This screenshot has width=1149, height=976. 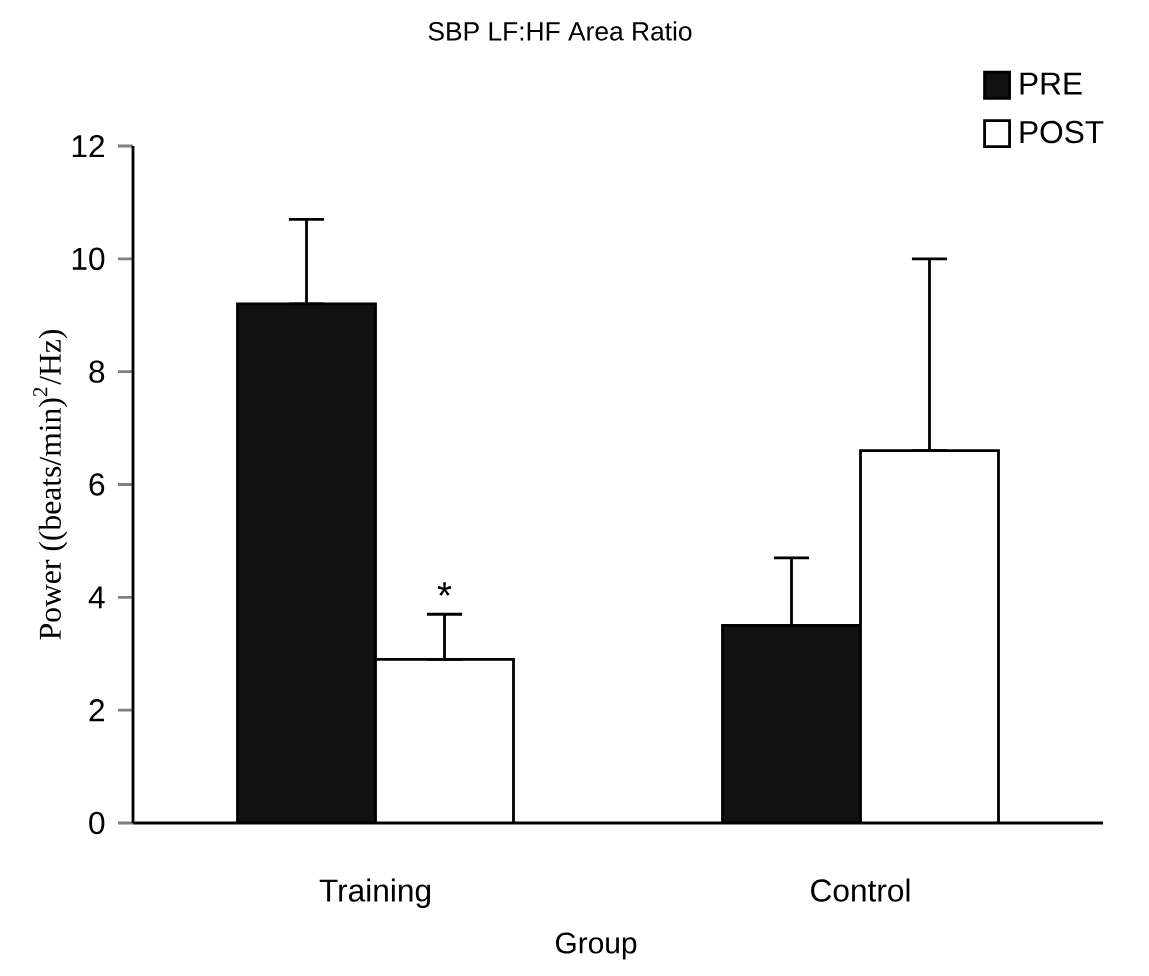 What do you see at coordinates (50, 484) in the screenshot?
I see `y-axis-title: Power ((beats/min)$^{2}$/Hz)` at bounding box center [50, 484].